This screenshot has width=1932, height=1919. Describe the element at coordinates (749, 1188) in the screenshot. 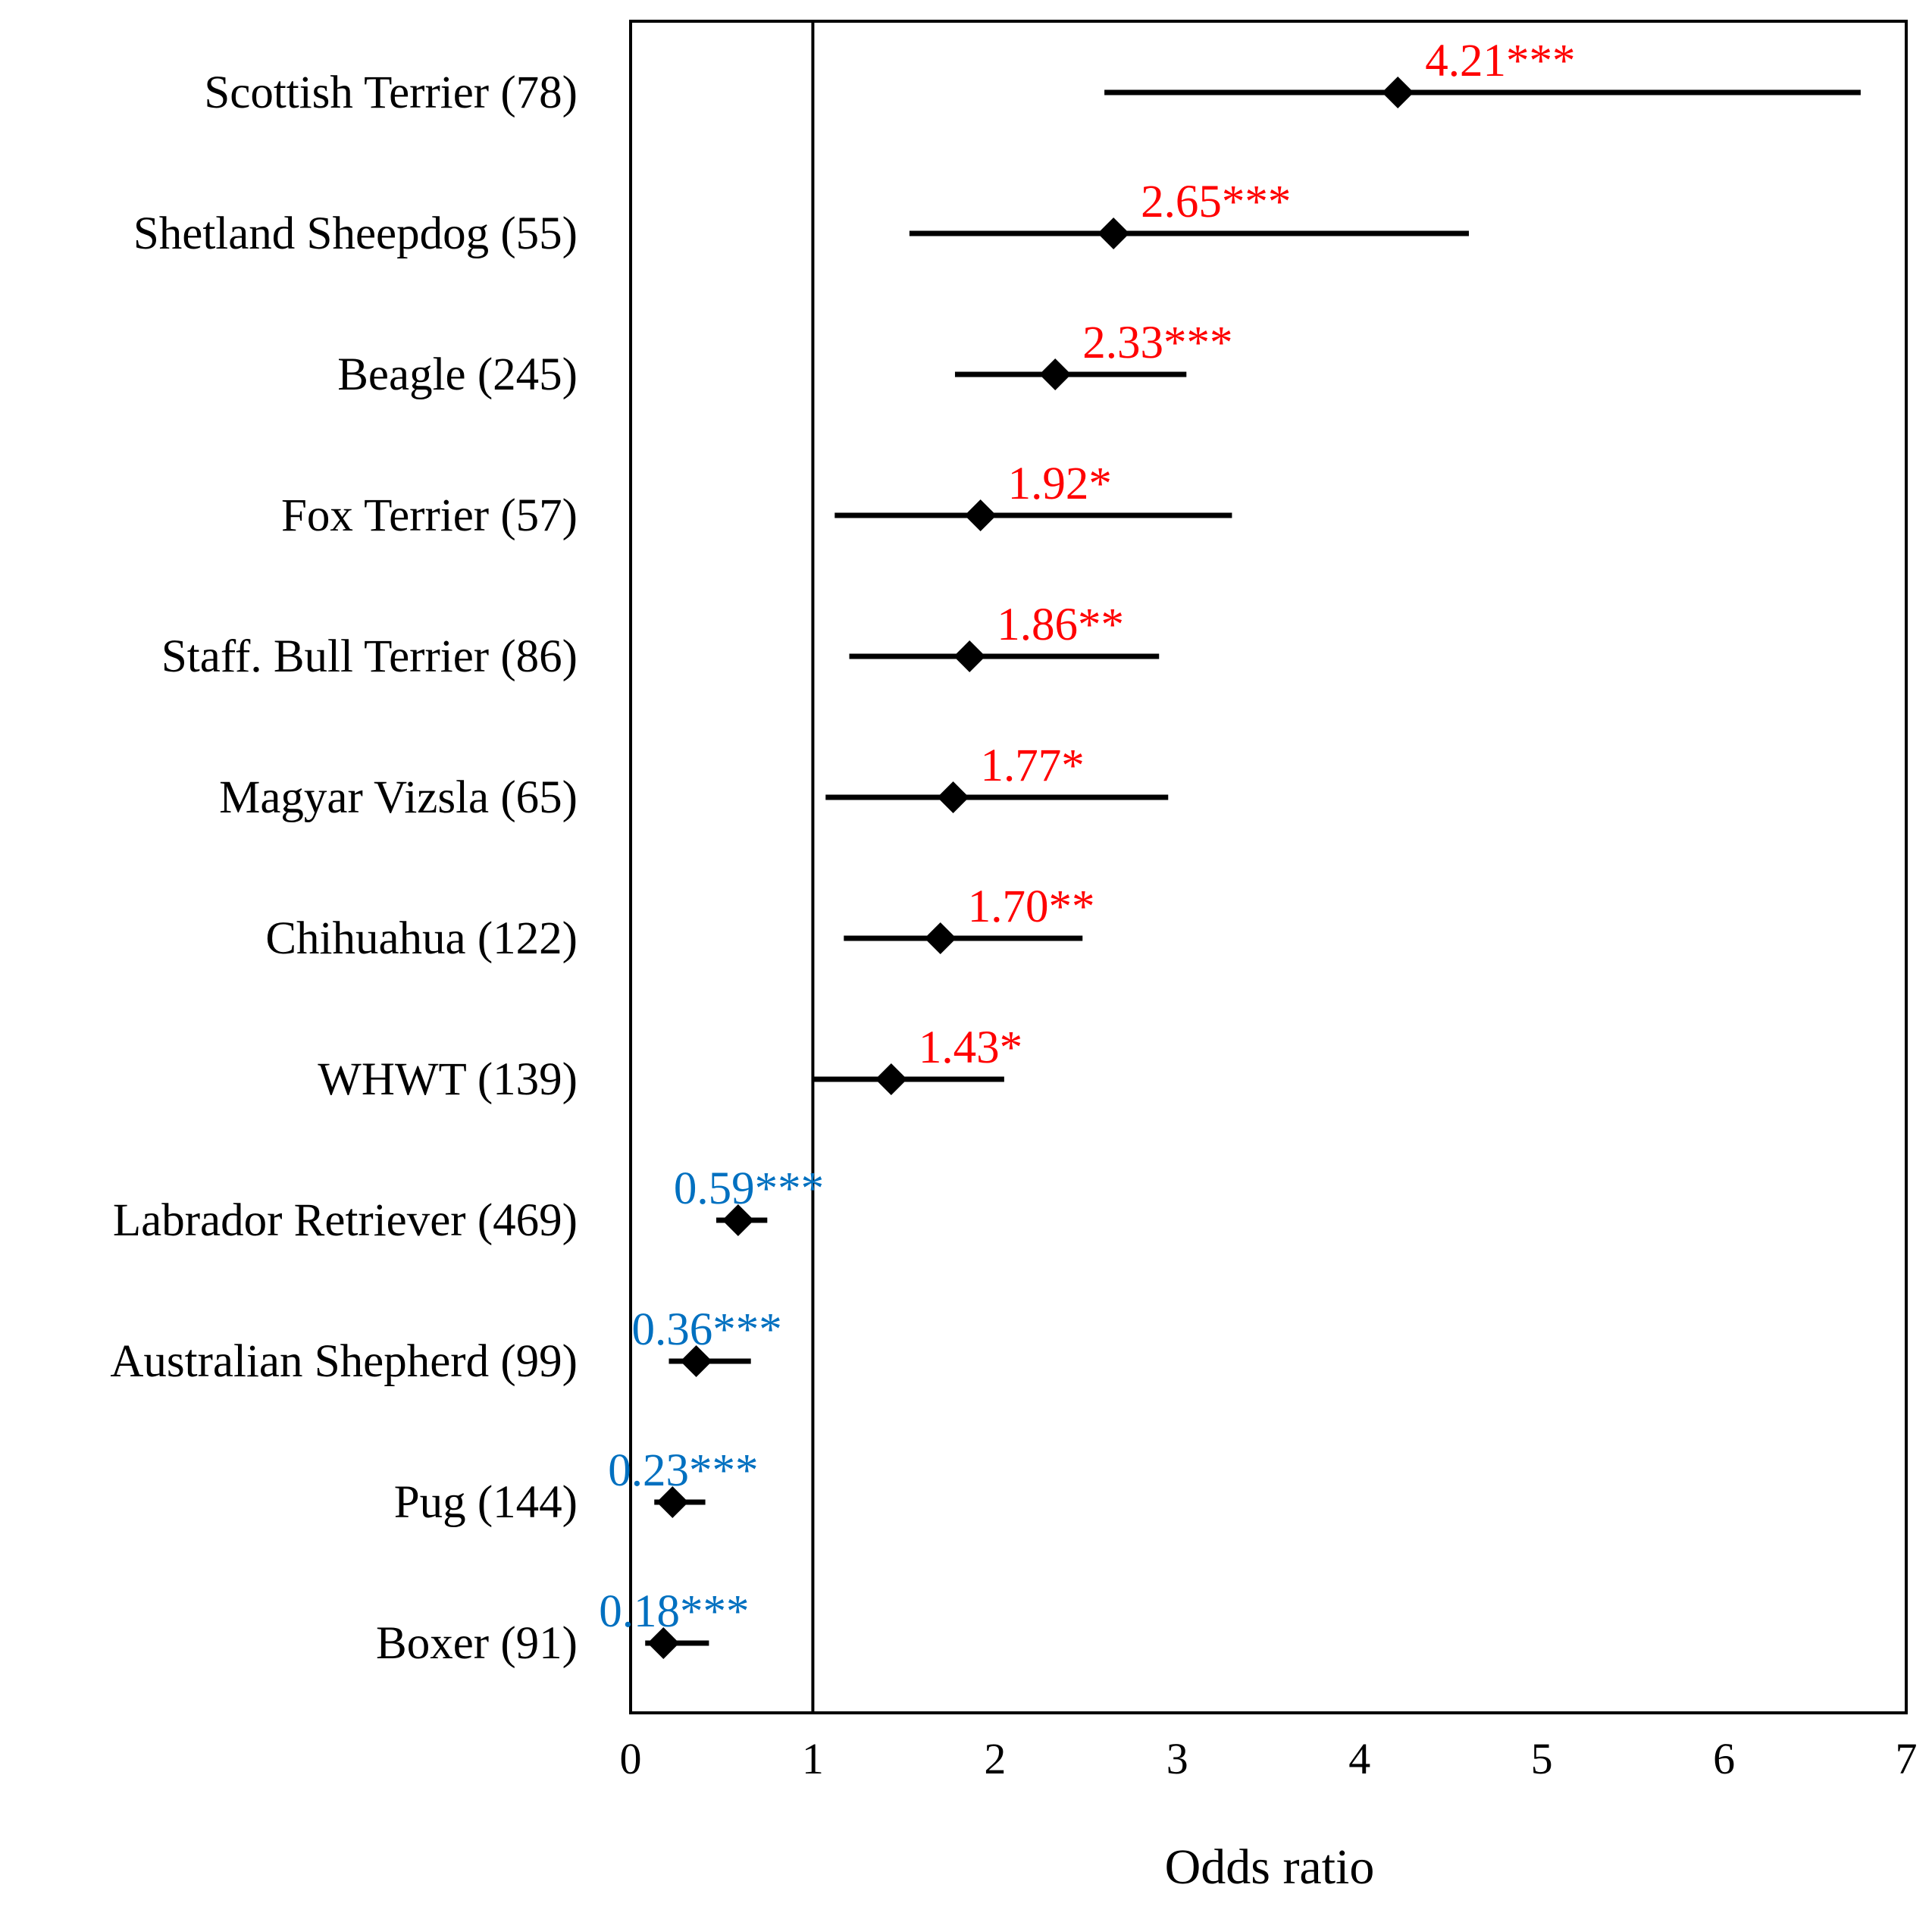

I see `data-label: 0.59***` at that location.